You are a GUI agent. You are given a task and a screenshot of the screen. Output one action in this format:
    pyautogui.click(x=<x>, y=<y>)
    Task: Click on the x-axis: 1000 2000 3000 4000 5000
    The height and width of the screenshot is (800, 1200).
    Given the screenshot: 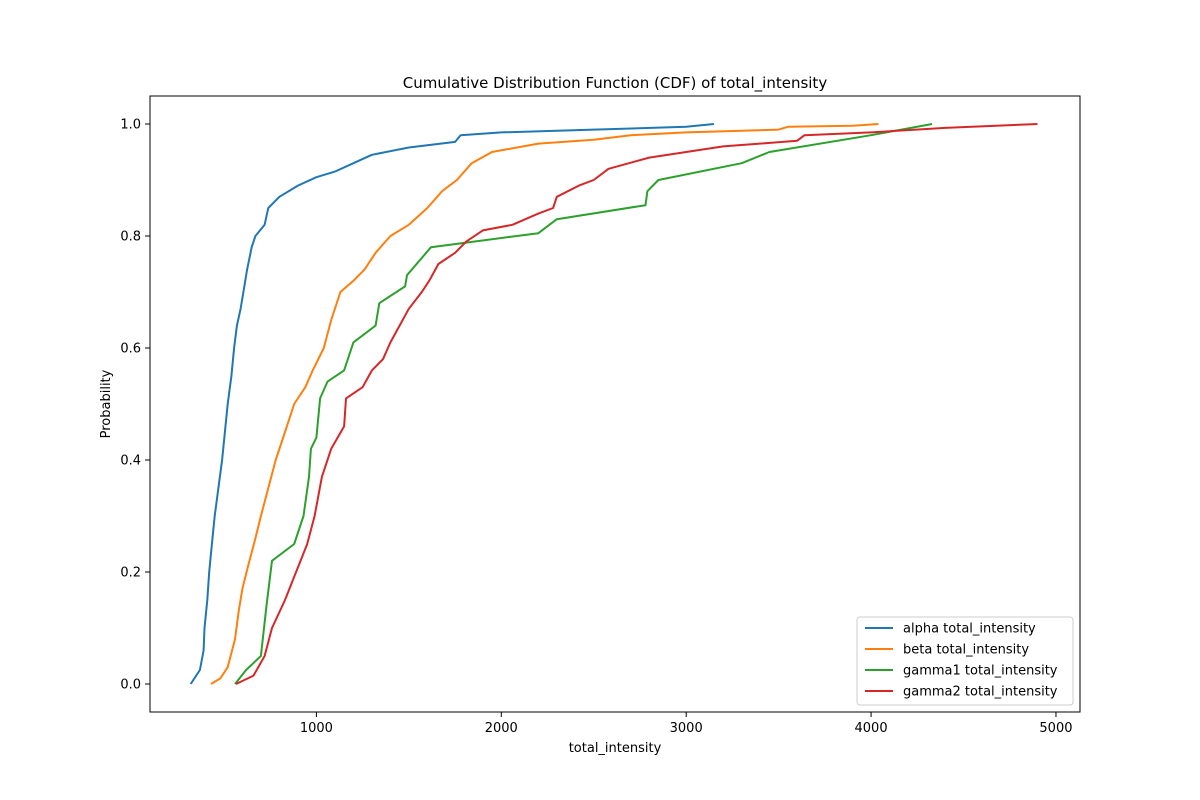 What is the action you would take?
    pyautogui.click(x=686, y=724)
    